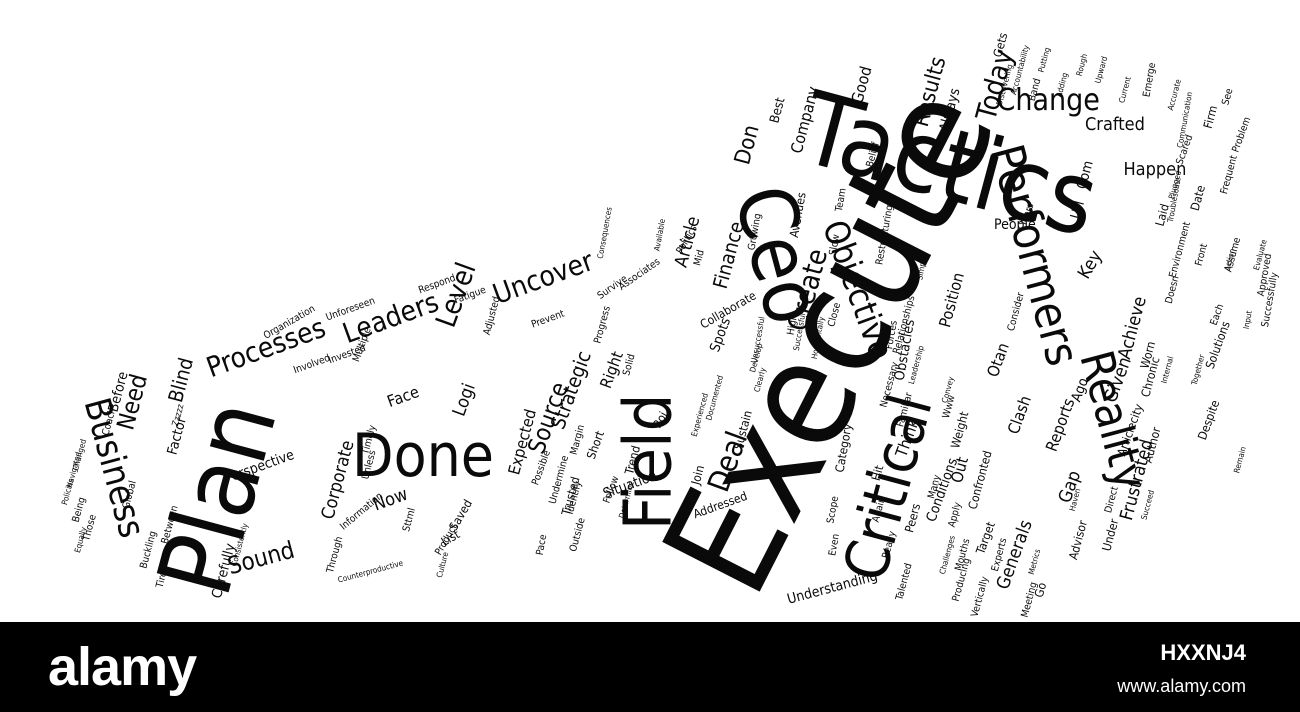 The height and width of the screenshot is (712, 1300). What do you see at coordinates (1198, 198) in the screenshot?
I see `cloud-word: Date` at bounding box center [1198, 198].